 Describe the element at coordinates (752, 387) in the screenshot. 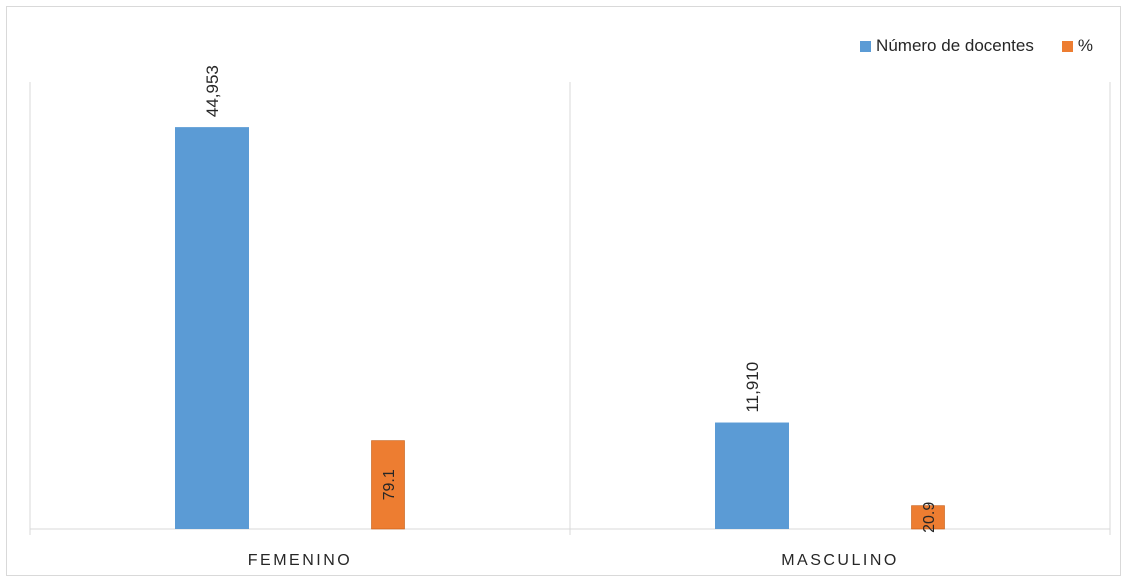

I see `data-label-docentes-masculino: 11,910` at that location.